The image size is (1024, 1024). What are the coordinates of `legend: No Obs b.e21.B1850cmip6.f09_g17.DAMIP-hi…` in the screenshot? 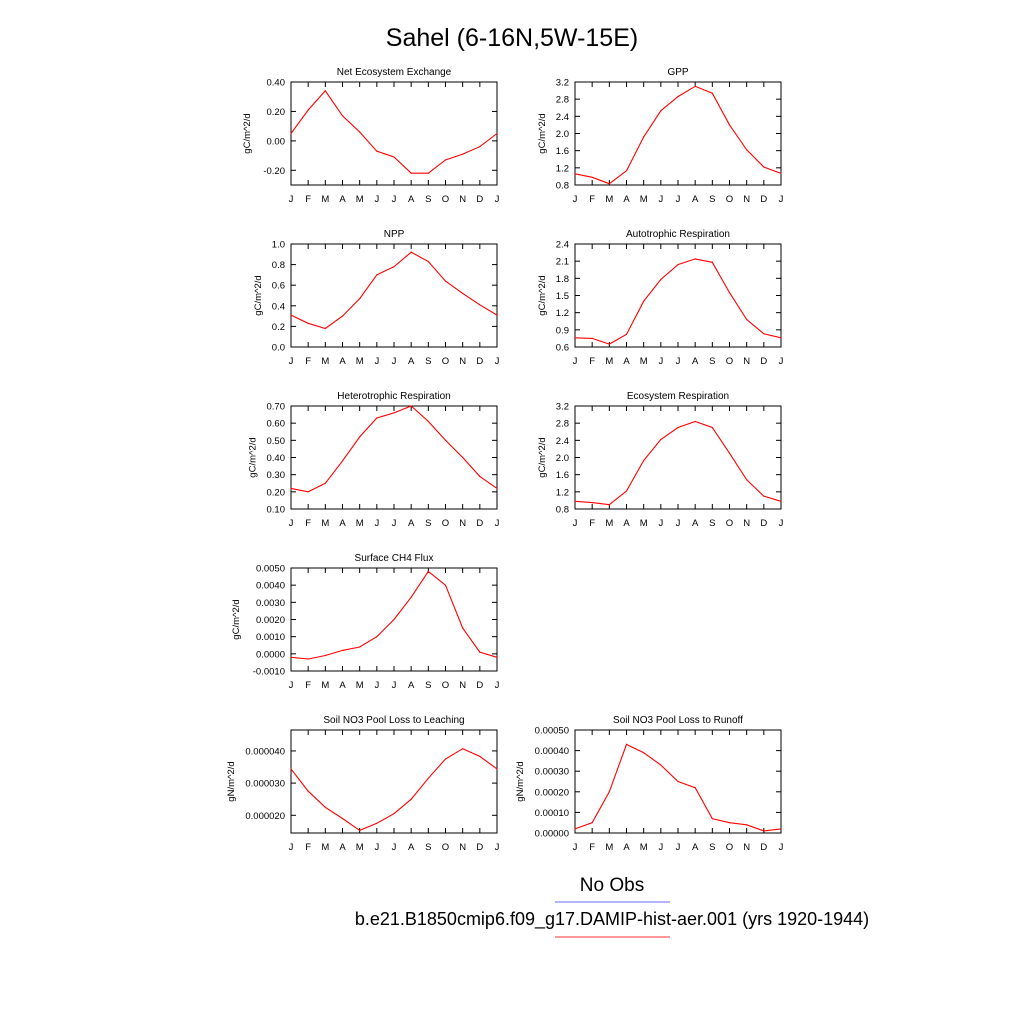 It's located at (612, 906).